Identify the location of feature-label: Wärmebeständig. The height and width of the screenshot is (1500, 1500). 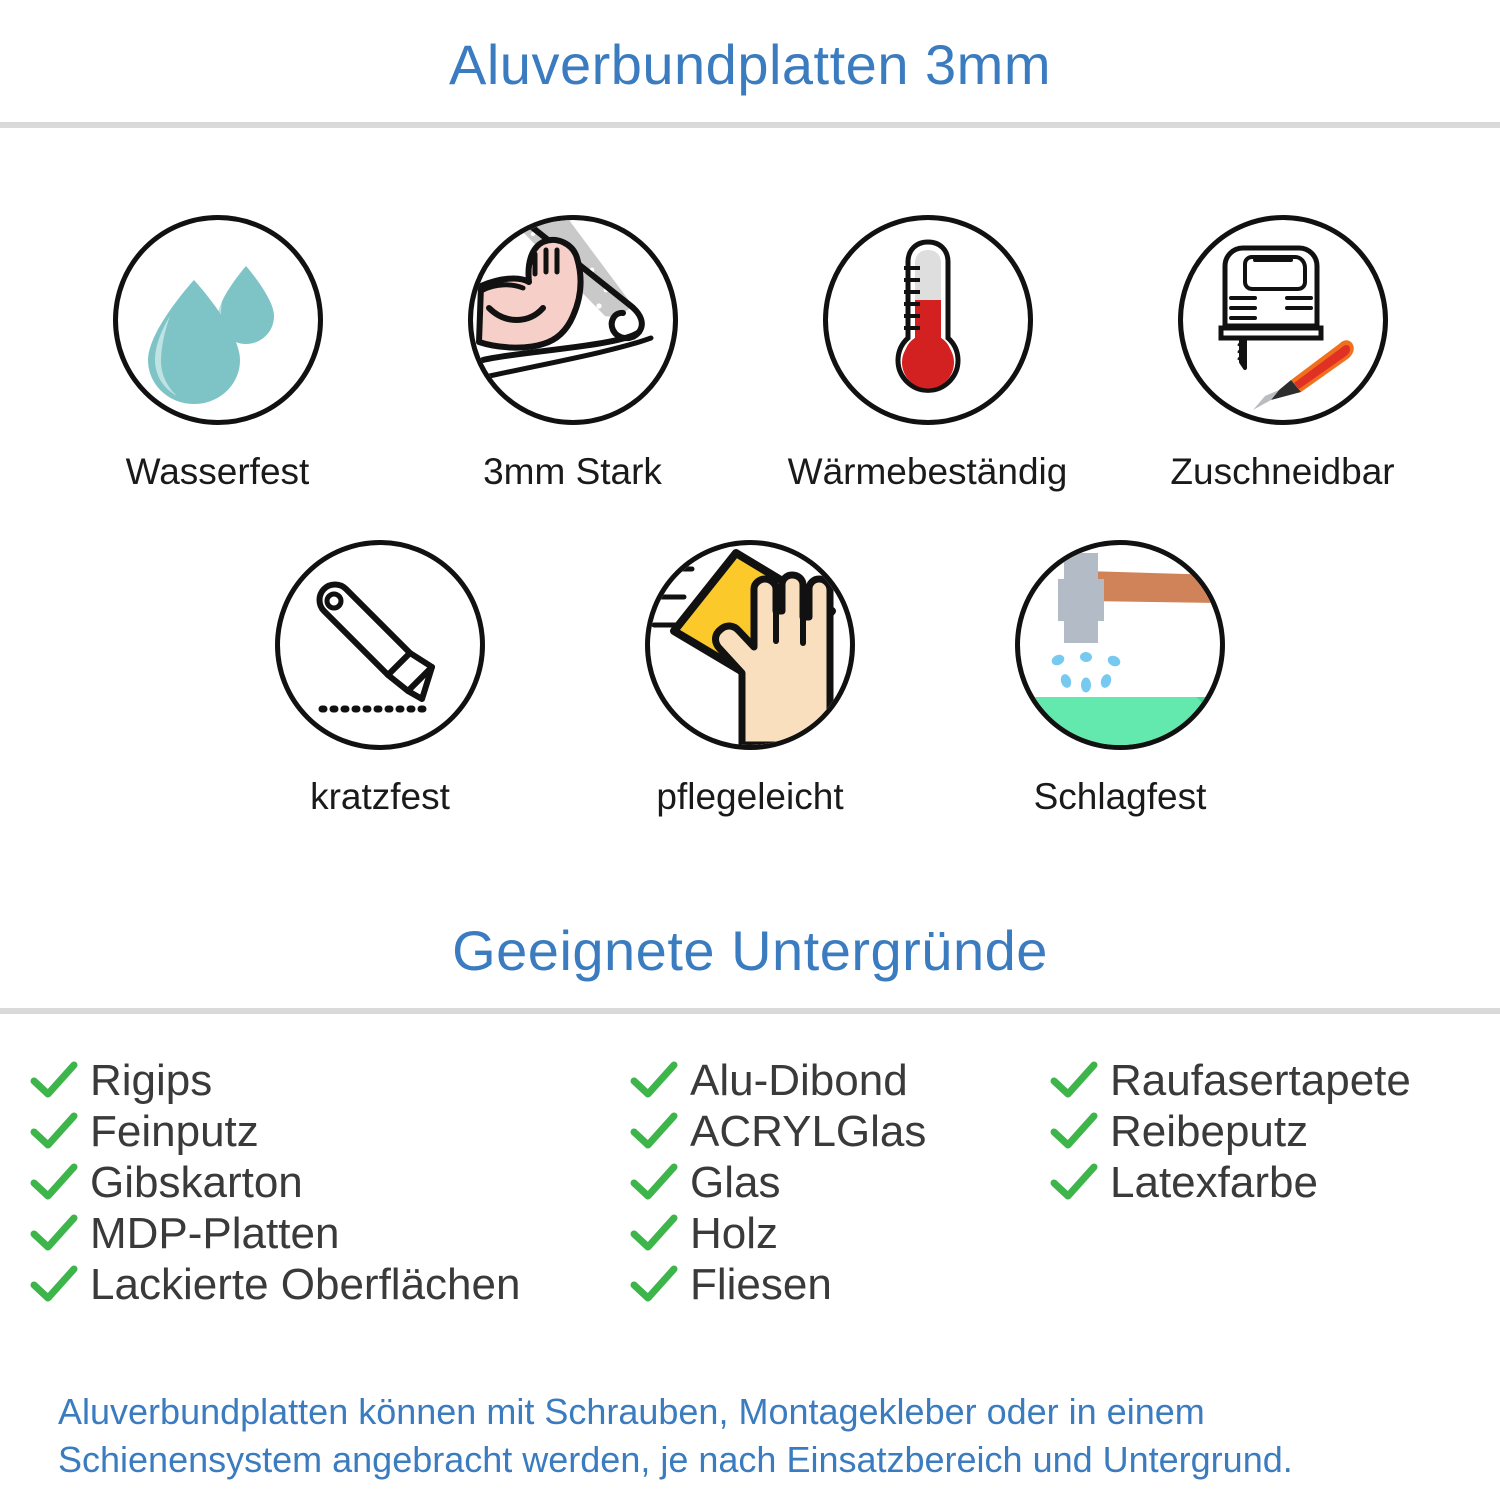
(927, 471).